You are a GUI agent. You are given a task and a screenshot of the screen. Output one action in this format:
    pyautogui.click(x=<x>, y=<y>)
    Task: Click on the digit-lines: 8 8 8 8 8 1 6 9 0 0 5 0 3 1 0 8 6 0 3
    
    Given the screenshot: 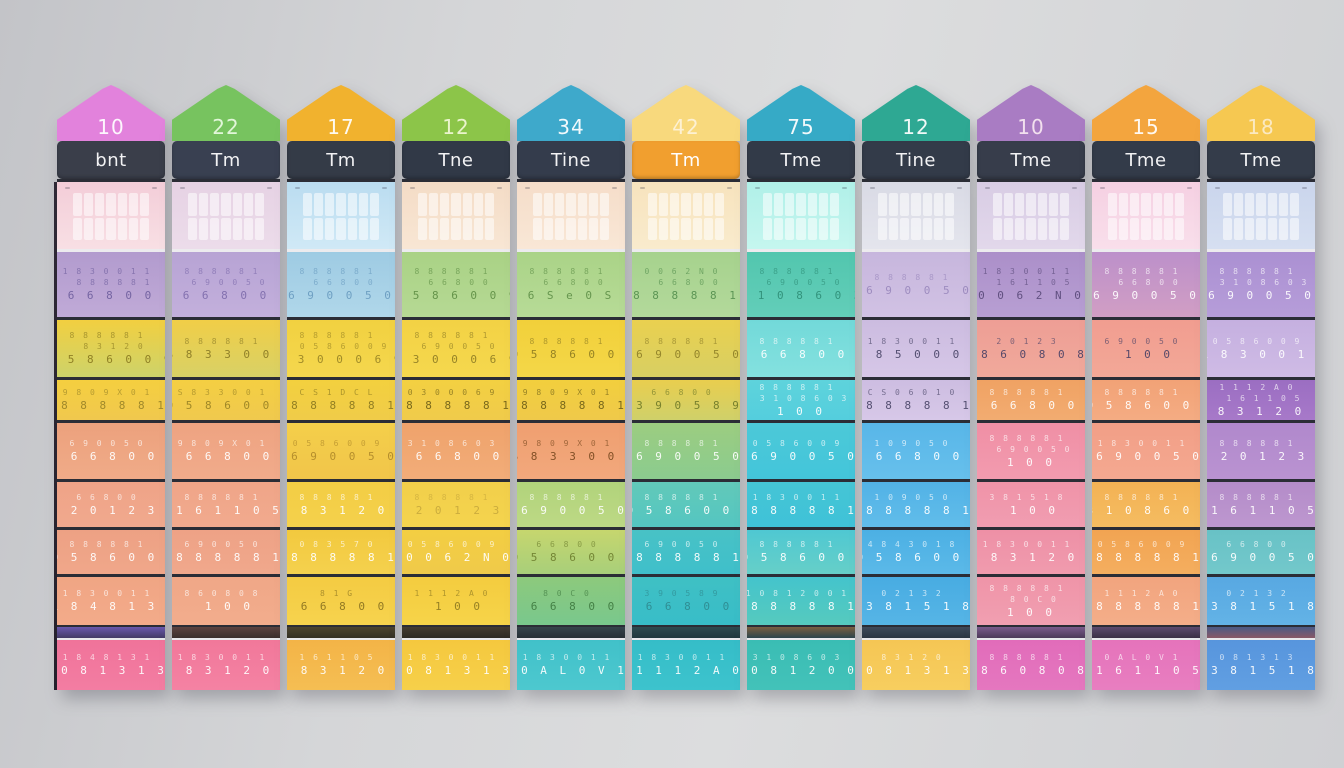 What is the action you would take?
    pyautogui.click(x=801, y=284)
    